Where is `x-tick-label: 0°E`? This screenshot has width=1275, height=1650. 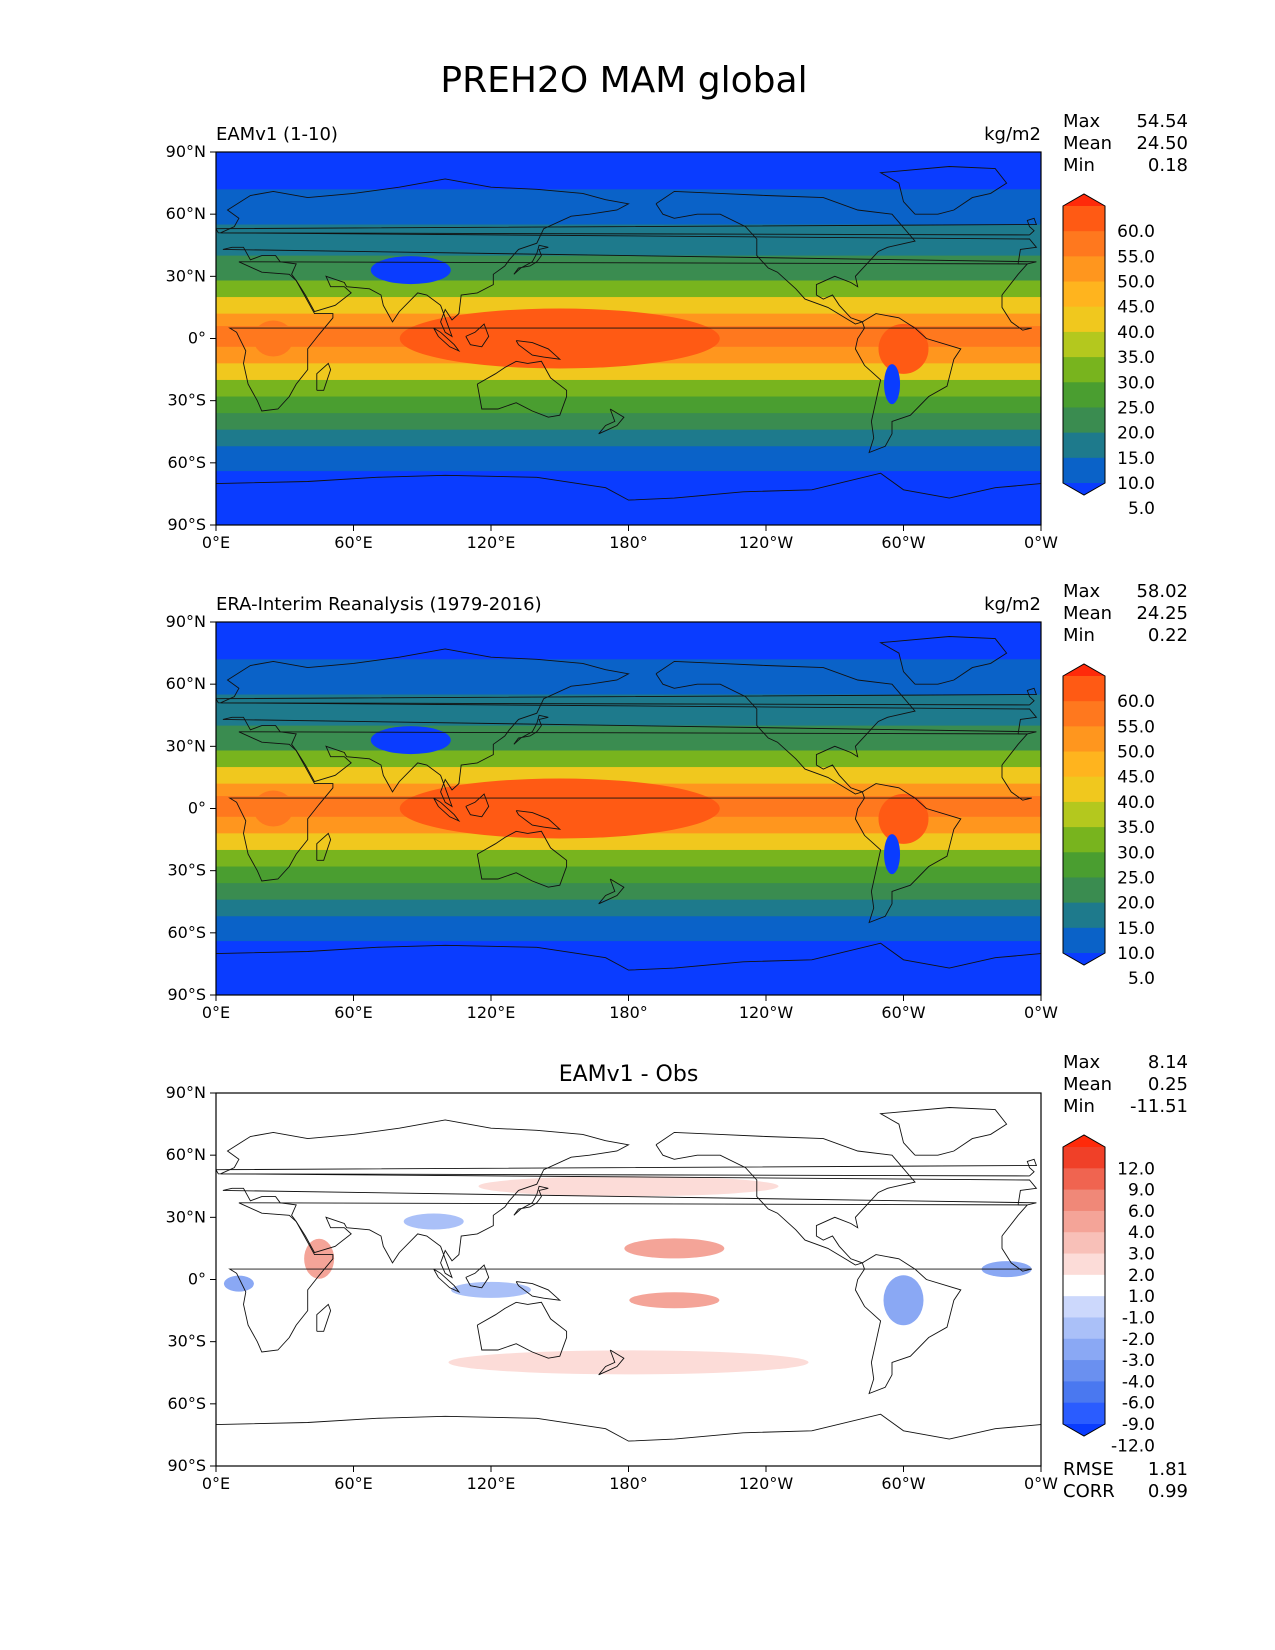
x-tick-label: 0°E is located at coordinates (216, 1012).